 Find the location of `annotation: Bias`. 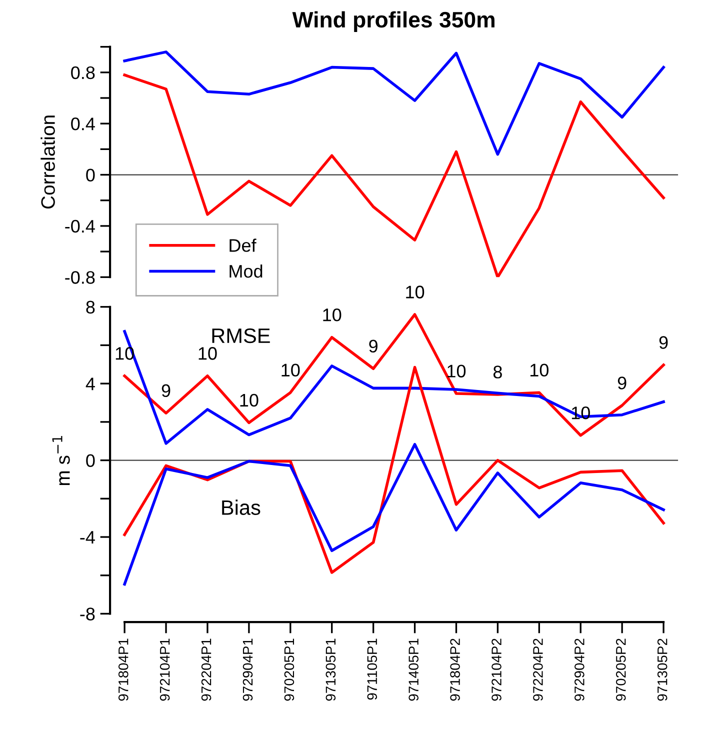

annotation: Bias is located at coordinates (241, 507).